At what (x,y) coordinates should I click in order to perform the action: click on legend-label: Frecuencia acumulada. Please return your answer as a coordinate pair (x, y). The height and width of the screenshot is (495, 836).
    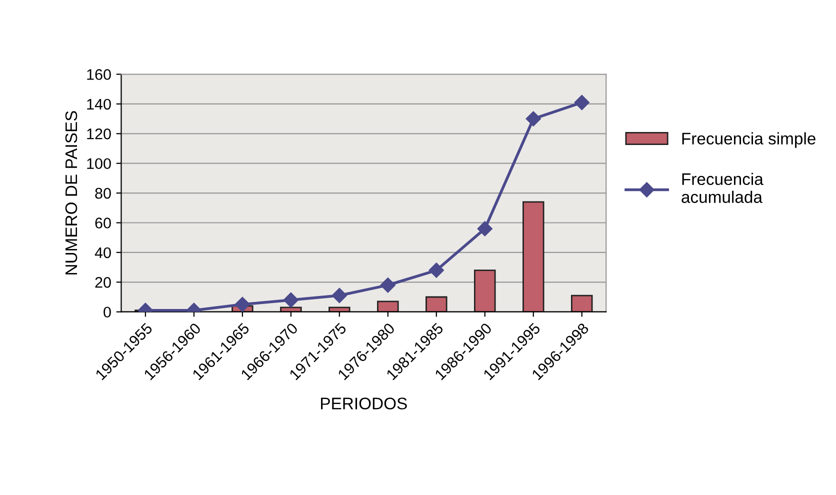
    Looking at the image, I should click on (723, 188).